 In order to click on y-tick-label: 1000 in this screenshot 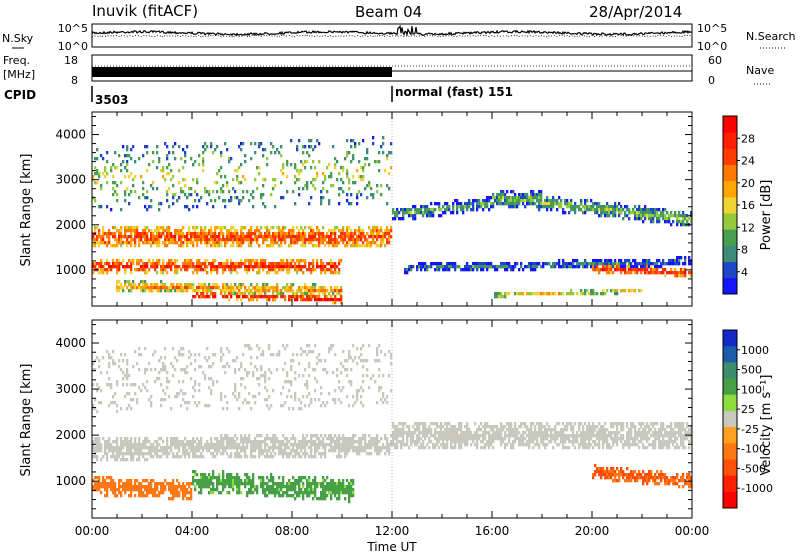, I will do `click(70, 270)`.